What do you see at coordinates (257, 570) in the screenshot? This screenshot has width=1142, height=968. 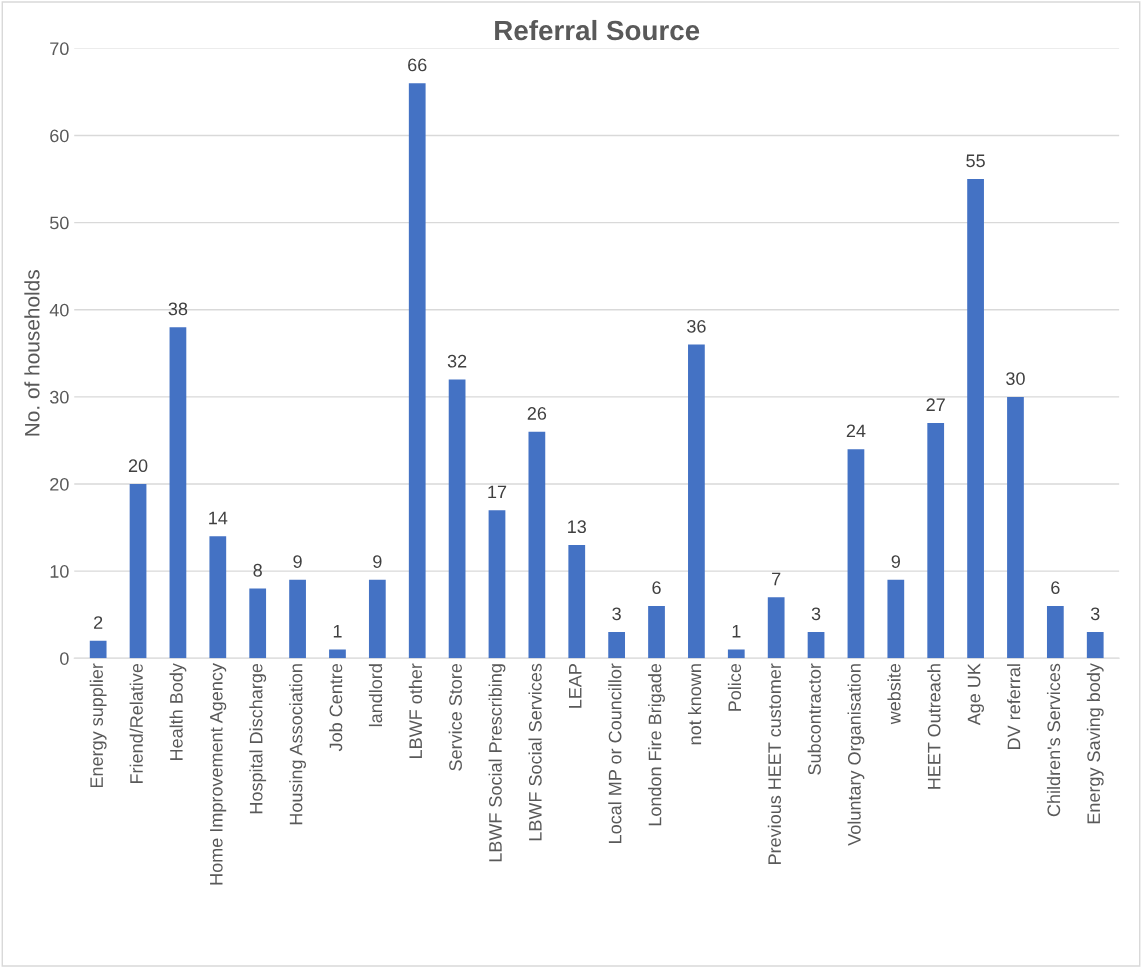 I see `data-label: 8` at bounding box center [257, 570].